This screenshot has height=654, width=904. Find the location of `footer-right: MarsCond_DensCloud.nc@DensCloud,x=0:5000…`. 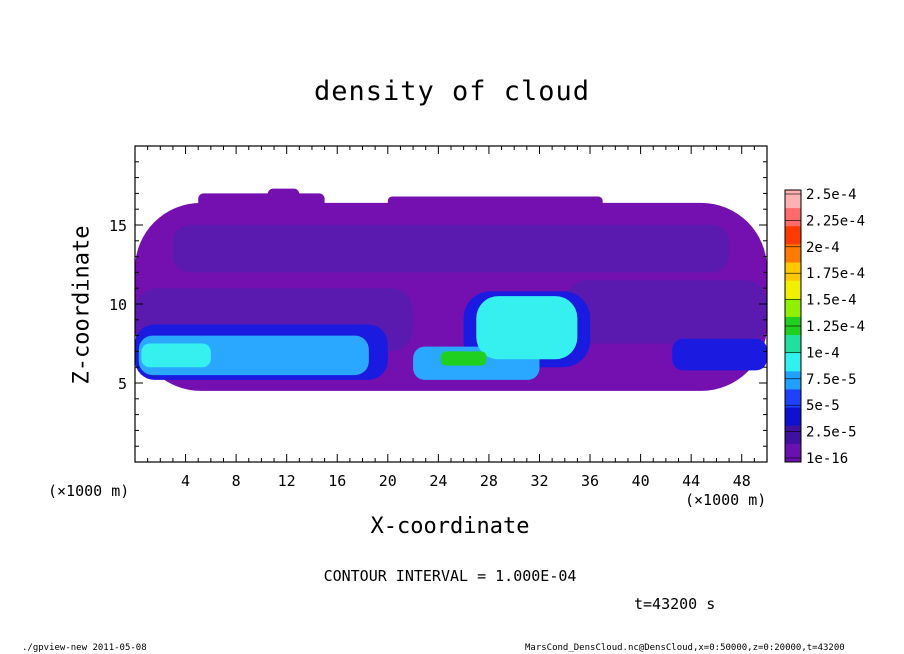

footer-right: MarsCond_DensCloud.nc@DensCloud,x=0:5000… is located at coordinates (685, 648).